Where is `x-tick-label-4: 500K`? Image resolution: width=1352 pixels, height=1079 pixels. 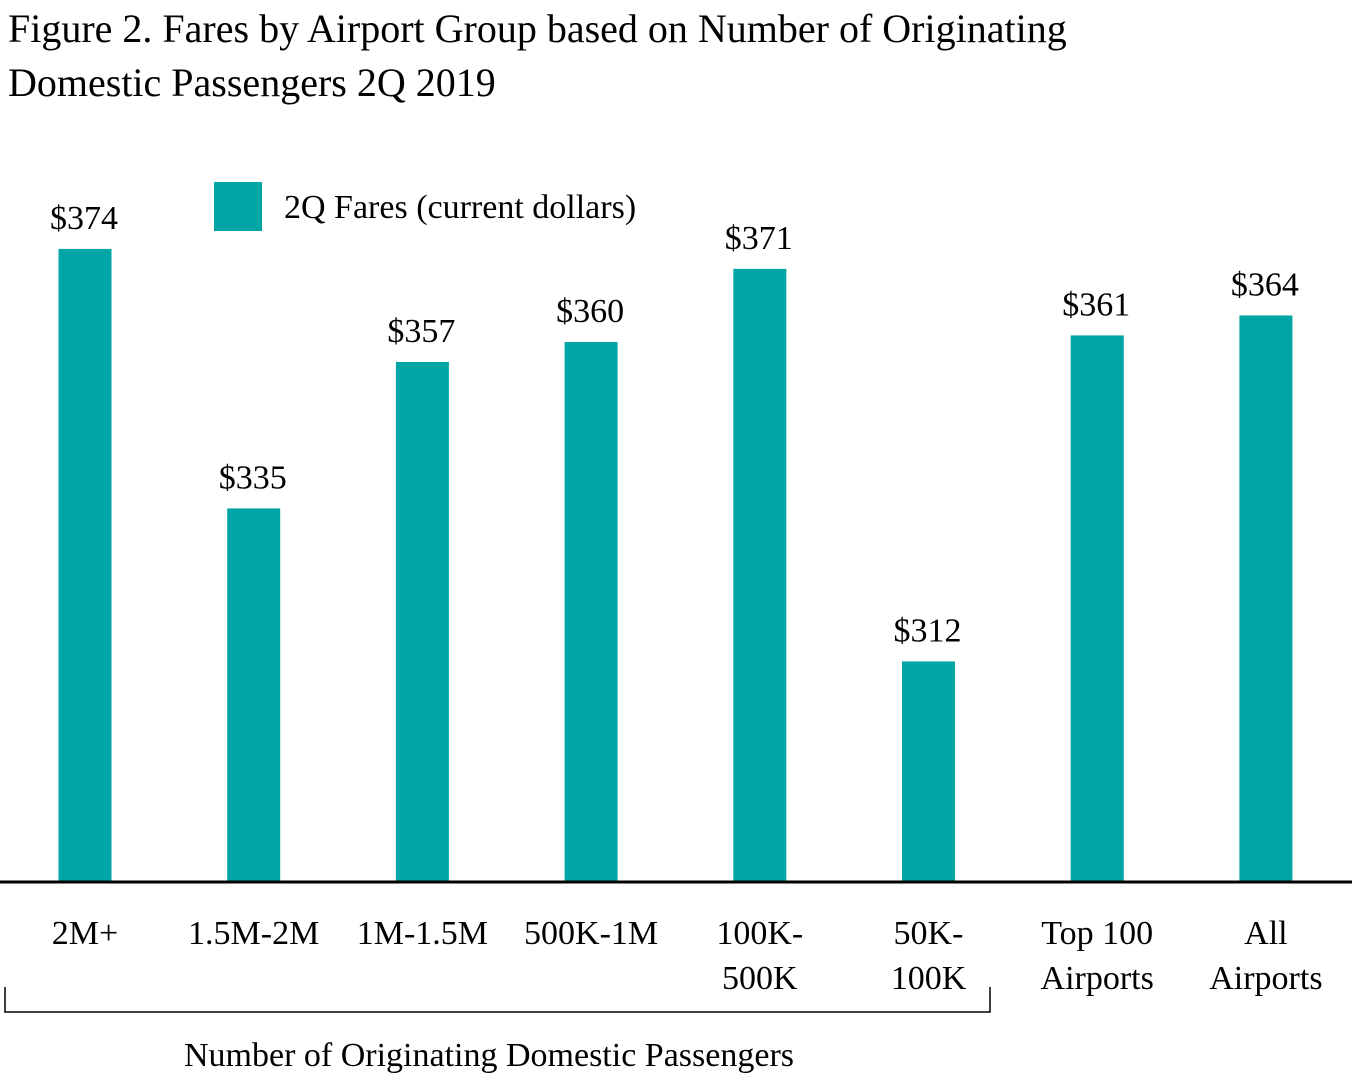 x-tick-label-4: 500K is located at coordinates (760, 978).